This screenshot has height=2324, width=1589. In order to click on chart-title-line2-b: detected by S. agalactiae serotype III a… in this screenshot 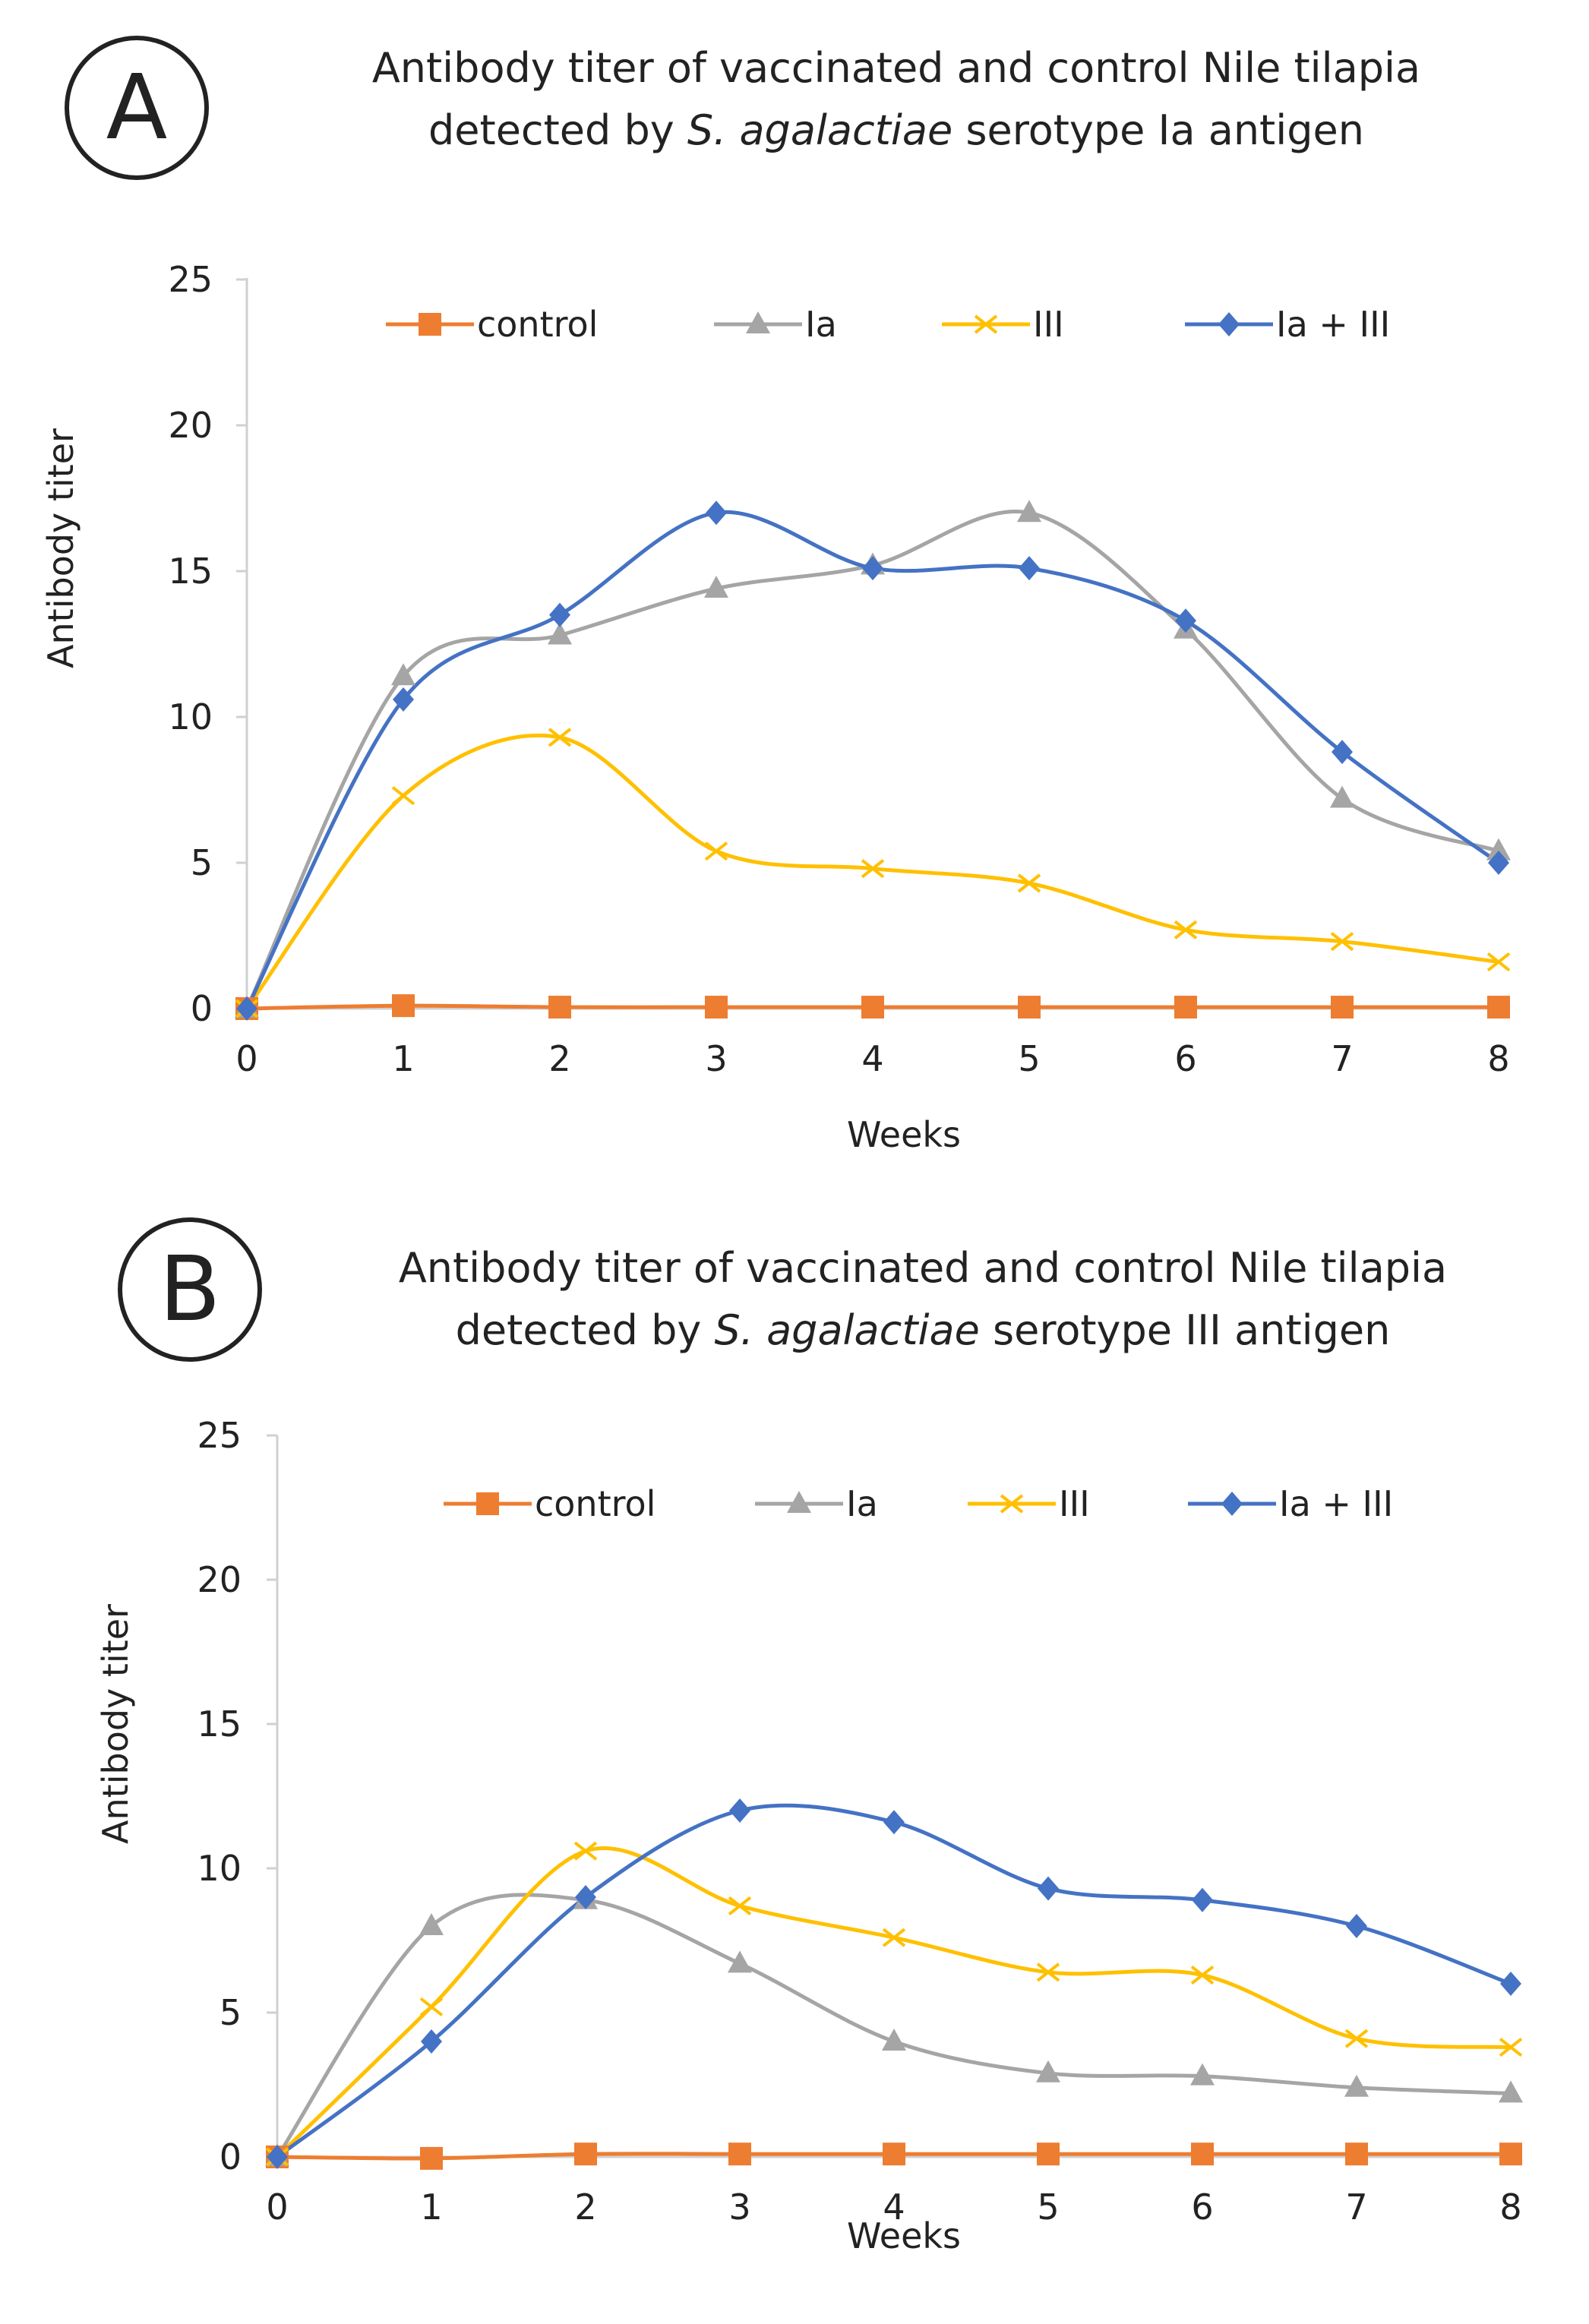, I will do `click(923, 1330)`.